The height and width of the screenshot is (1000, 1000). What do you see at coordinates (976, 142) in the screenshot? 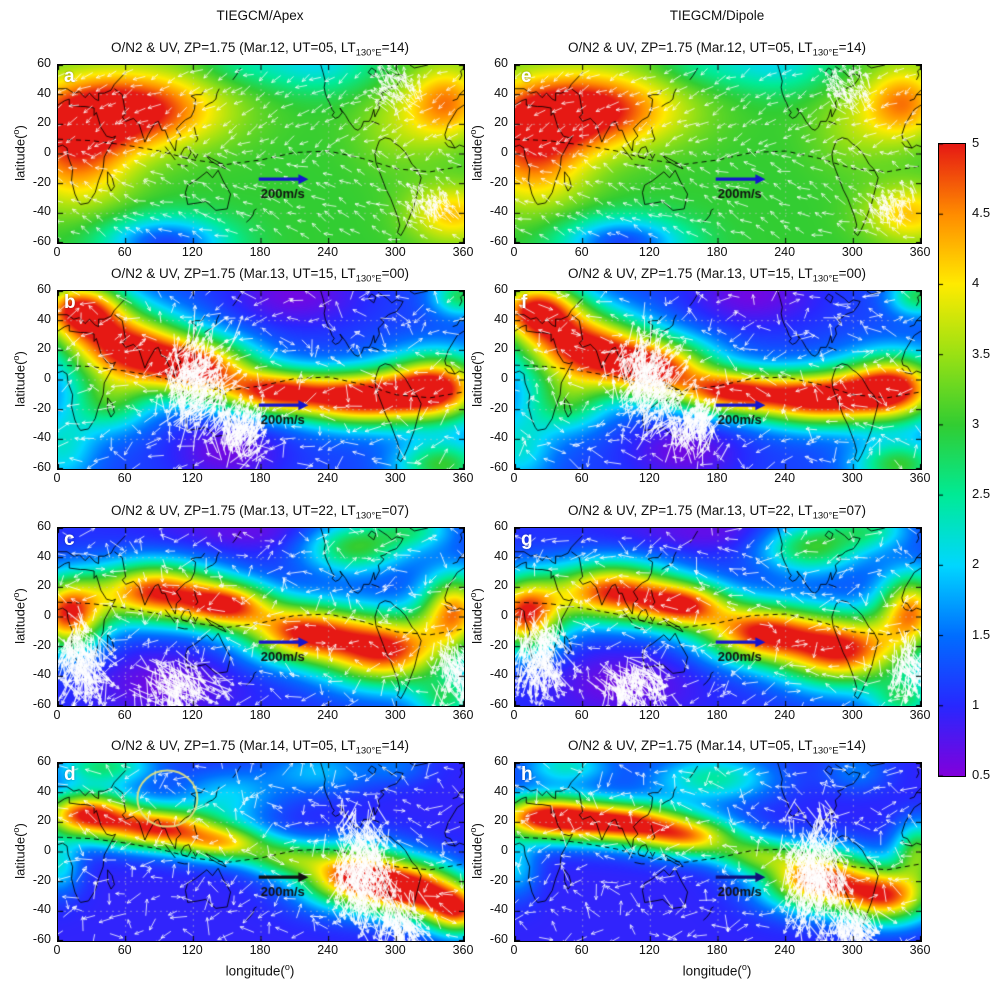
I see `colorbar-tick-label: 5` at bounding box center [976, 142].